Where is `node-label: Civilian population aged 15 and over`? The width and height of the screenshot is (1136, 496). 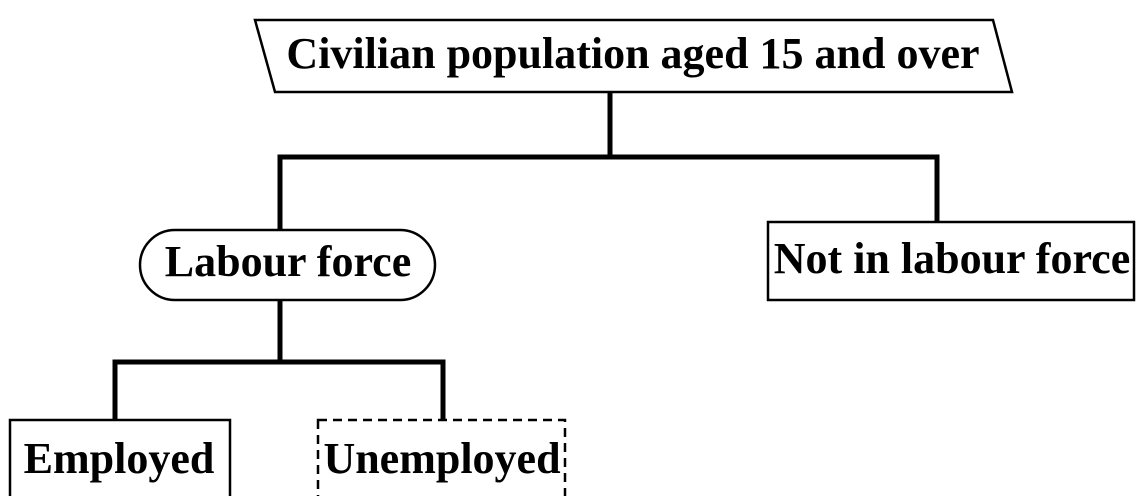 node-label: Civilian population aged 15 and over is located at coordinates (632, 53).